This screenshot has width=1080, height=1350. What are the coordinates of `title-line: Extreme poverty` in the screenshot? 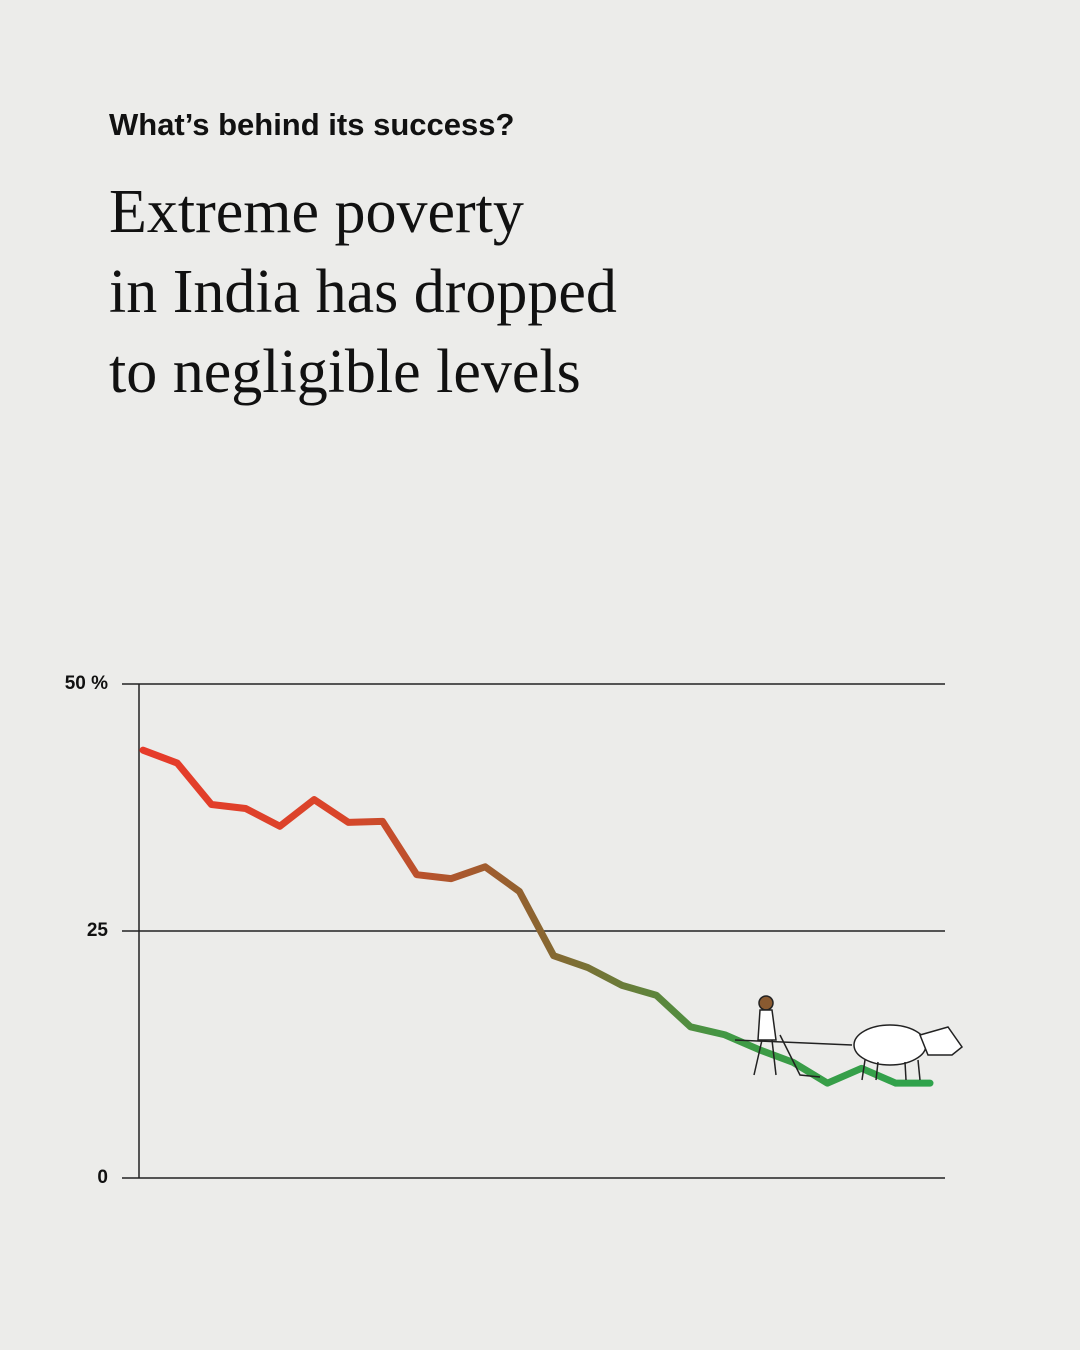 It's located at (316, 212).